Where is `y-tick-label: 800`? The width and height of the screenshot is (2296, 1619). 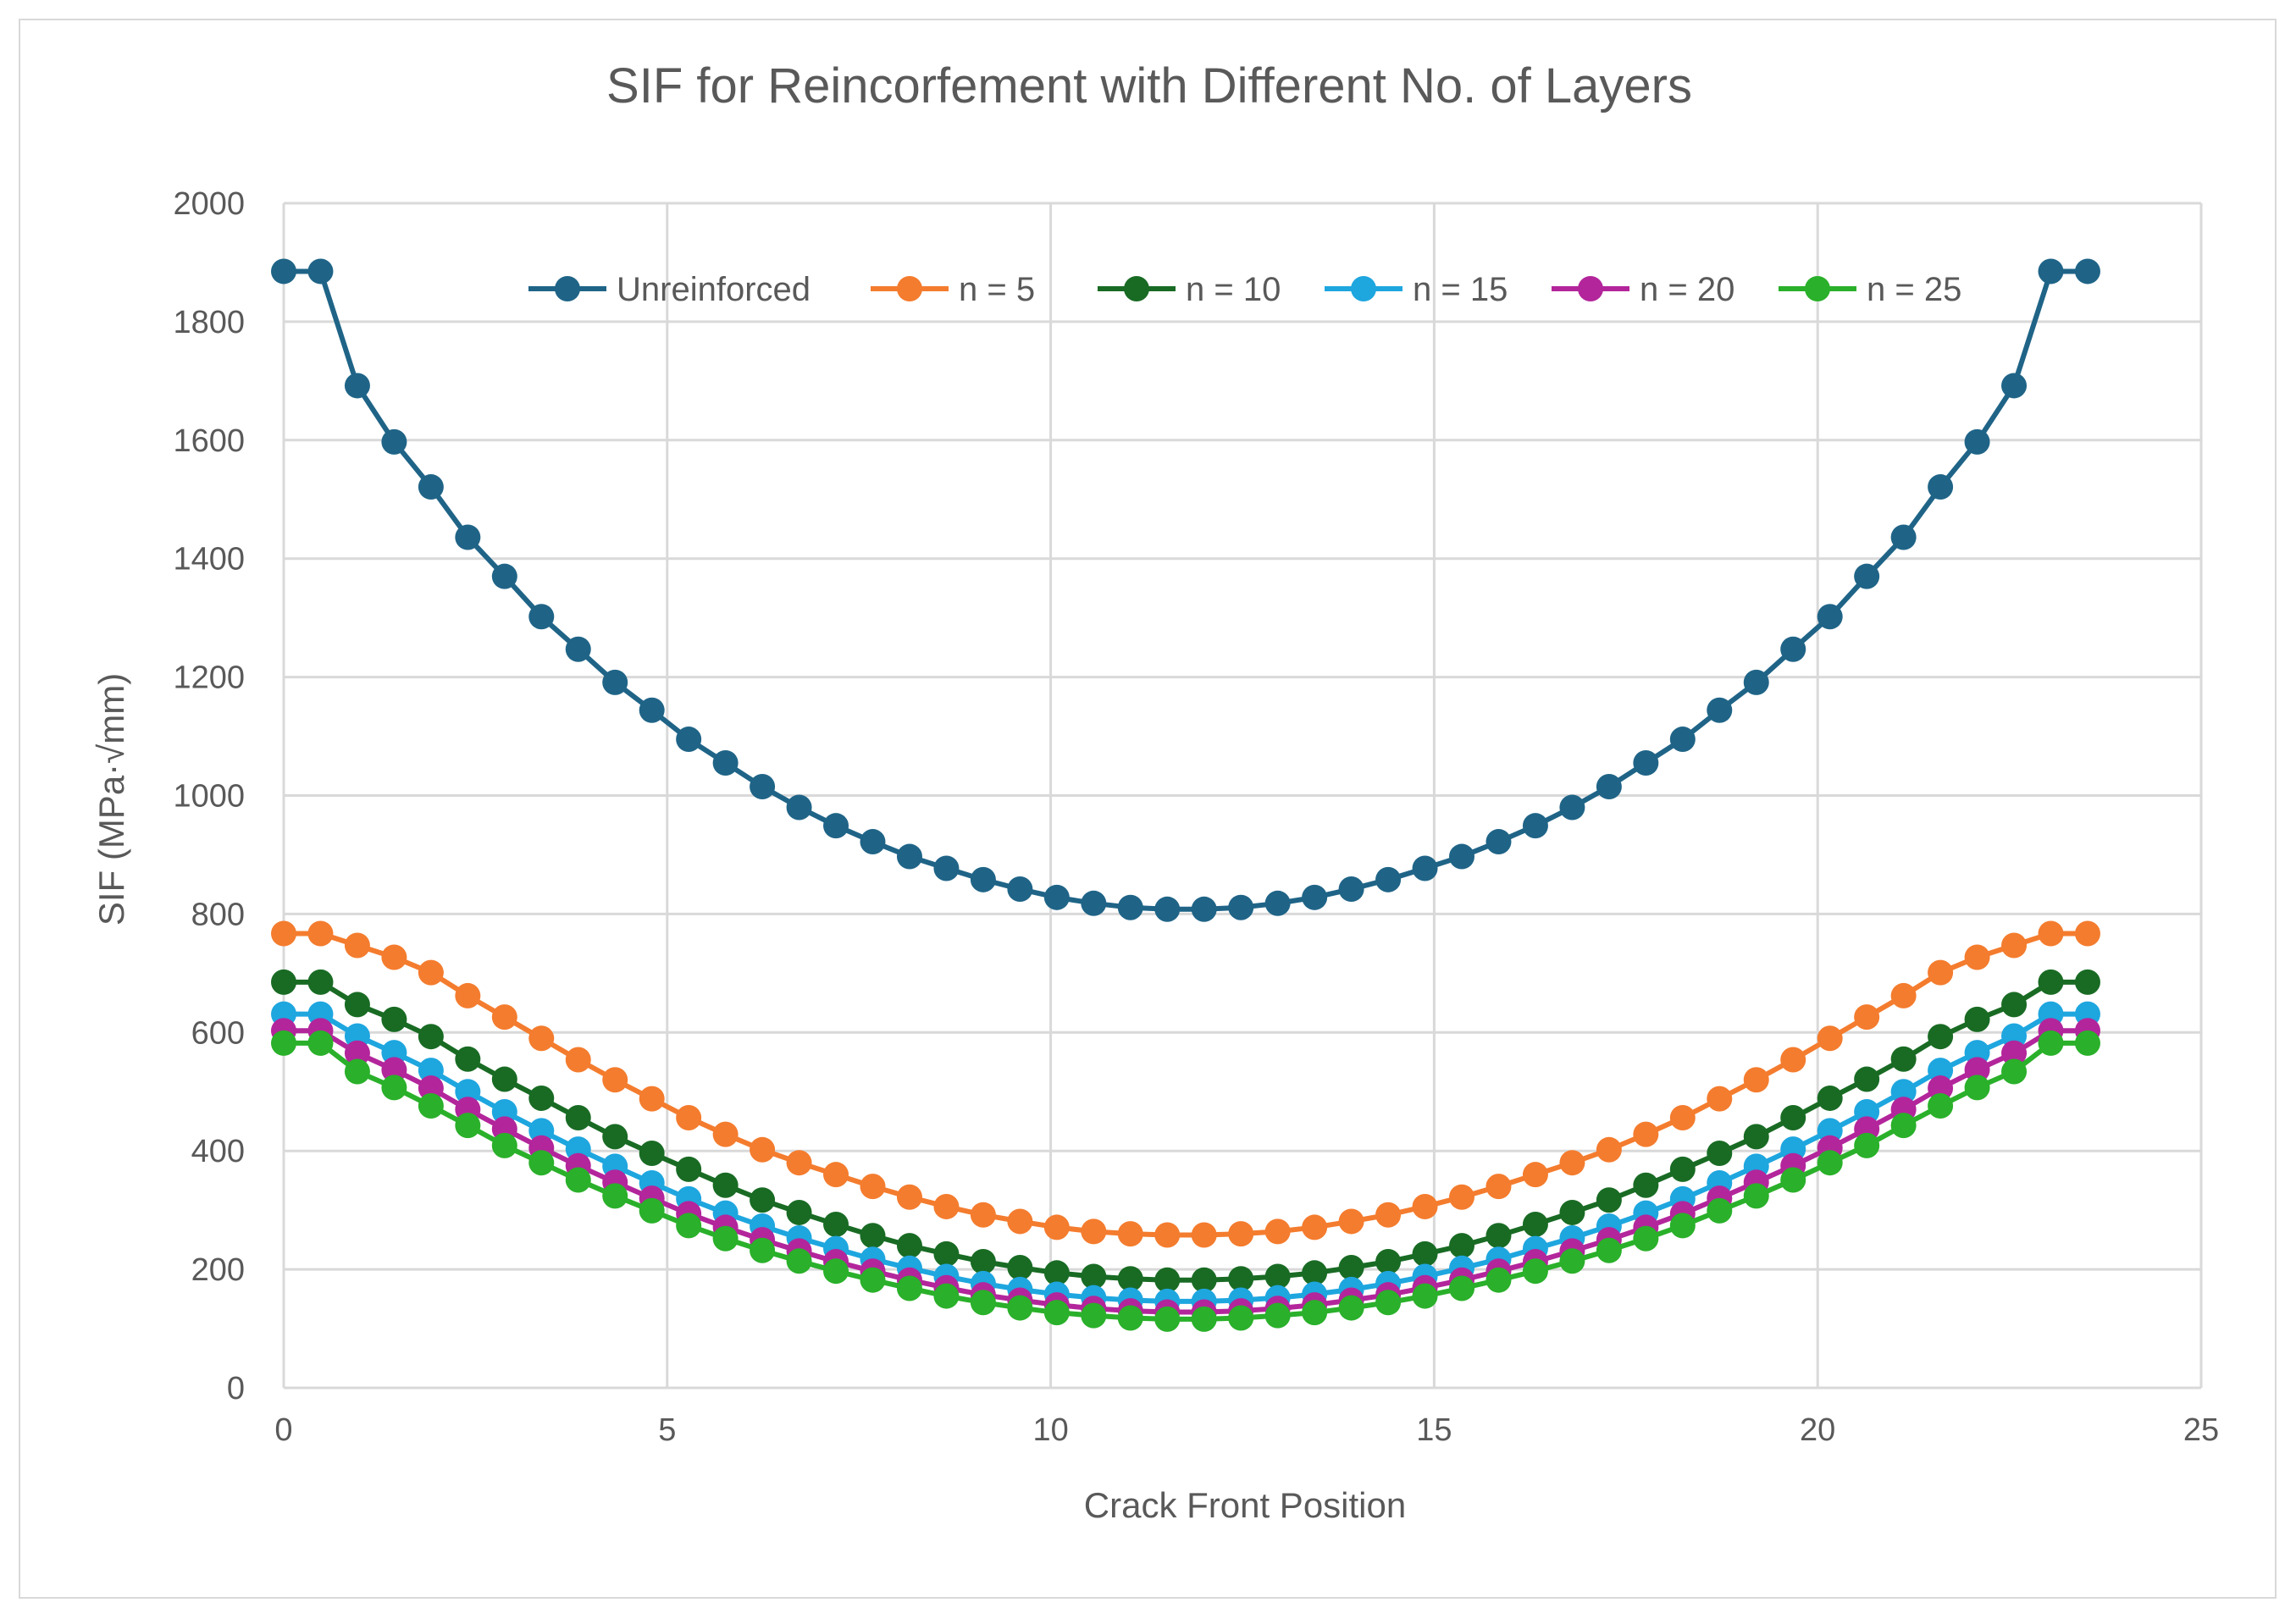 y-tick-label: 800 is located at coordinates (218, 914).